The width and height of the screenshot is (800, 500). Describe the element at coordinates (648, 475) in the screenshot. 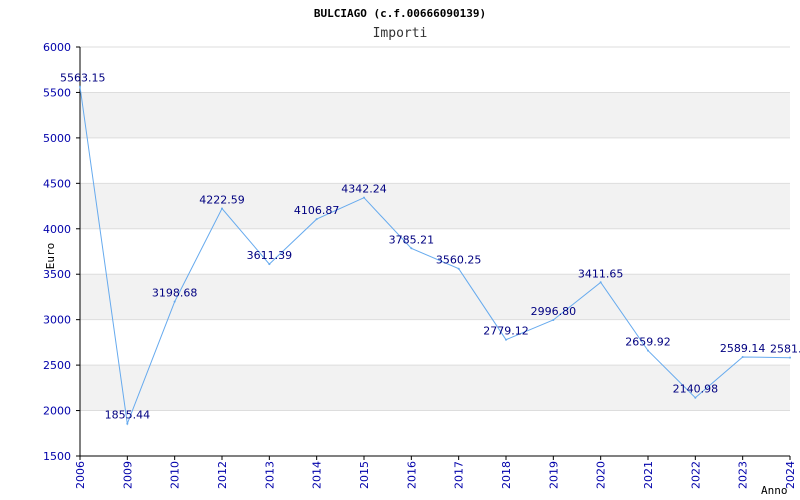

I see `x-tick-label: 2021` at that location.